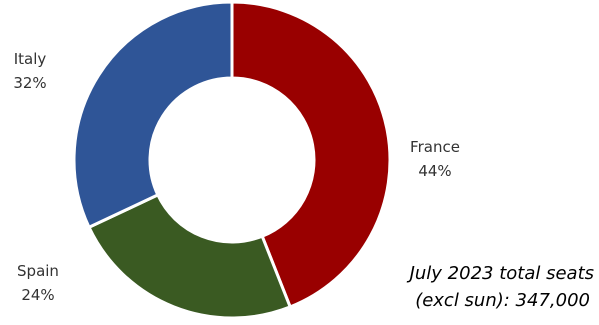 The image size is (599, 325). I want to click on label-spain-name: Spain, so click(38, 271).